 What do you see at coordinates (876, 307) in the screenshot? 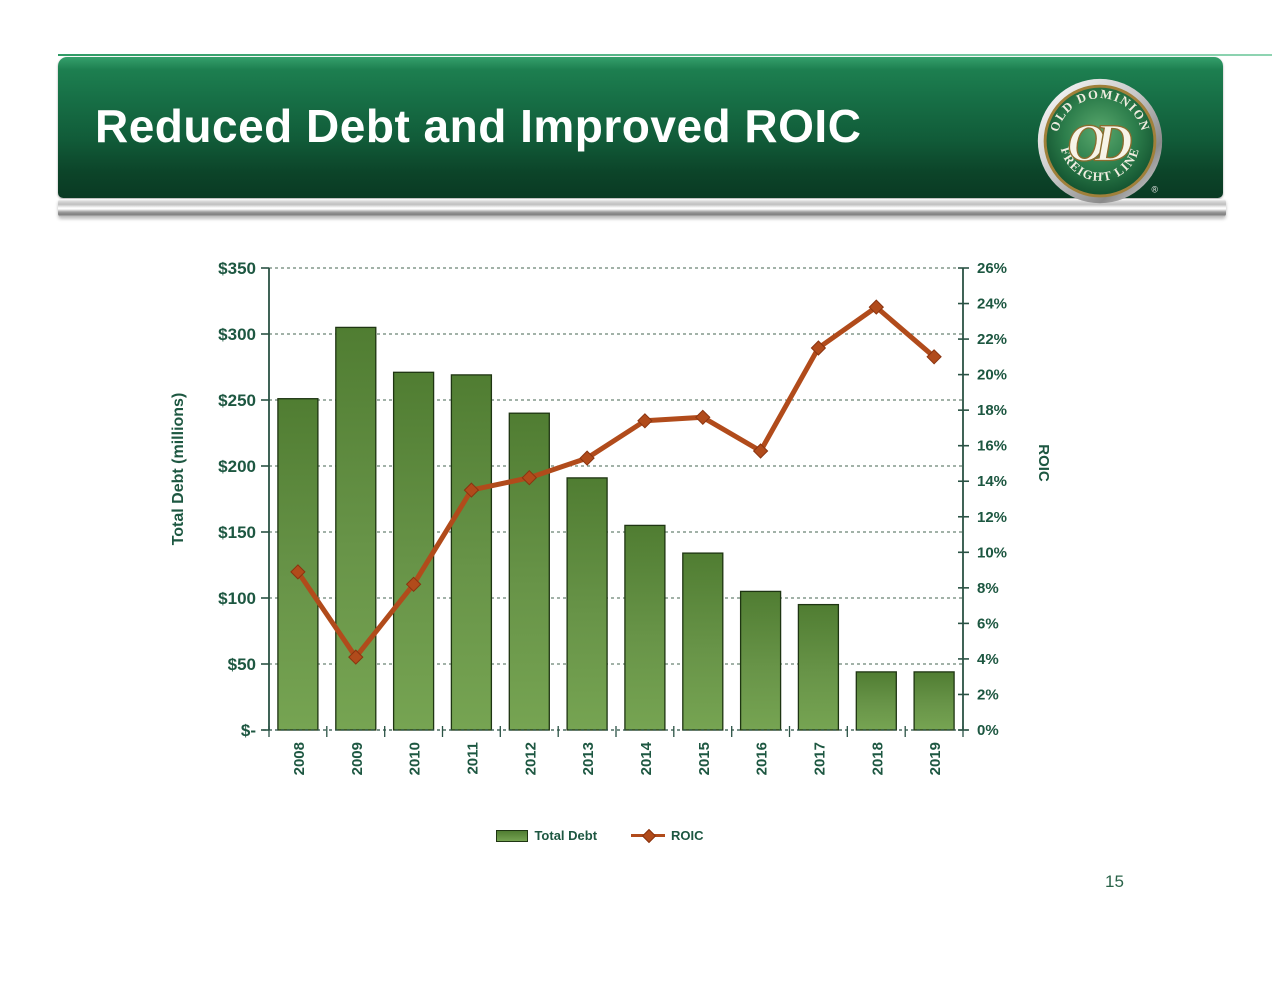
I see `roic-marker-2018` at bounding box center [876, 307].